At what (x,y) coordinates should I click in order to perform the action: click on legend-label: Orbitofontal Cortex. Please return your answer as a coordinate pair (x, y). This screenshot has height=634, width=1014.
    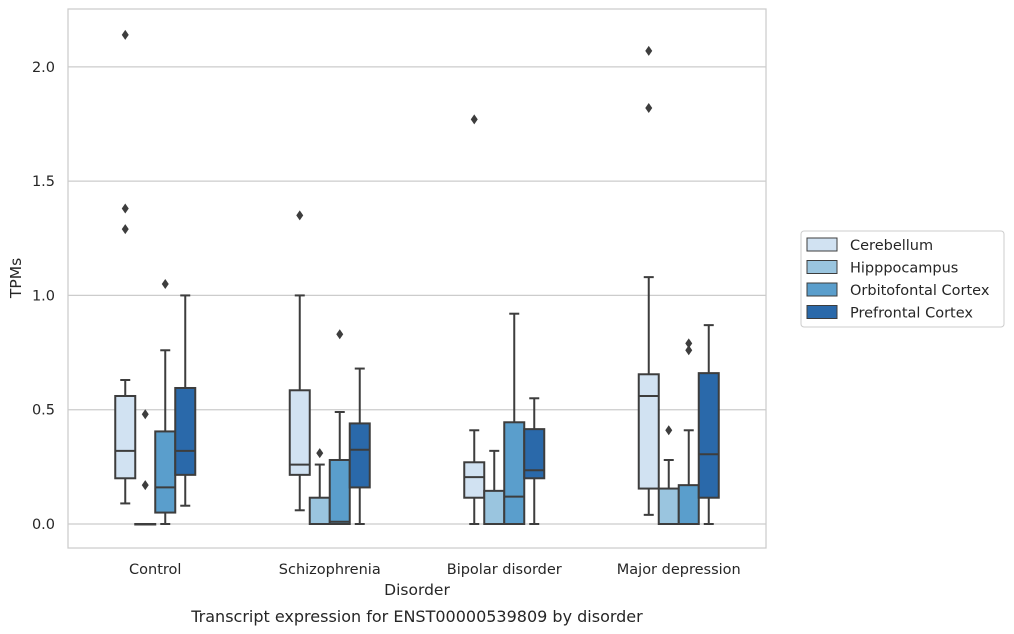
    Looking at the image, I should click on (920, 291).